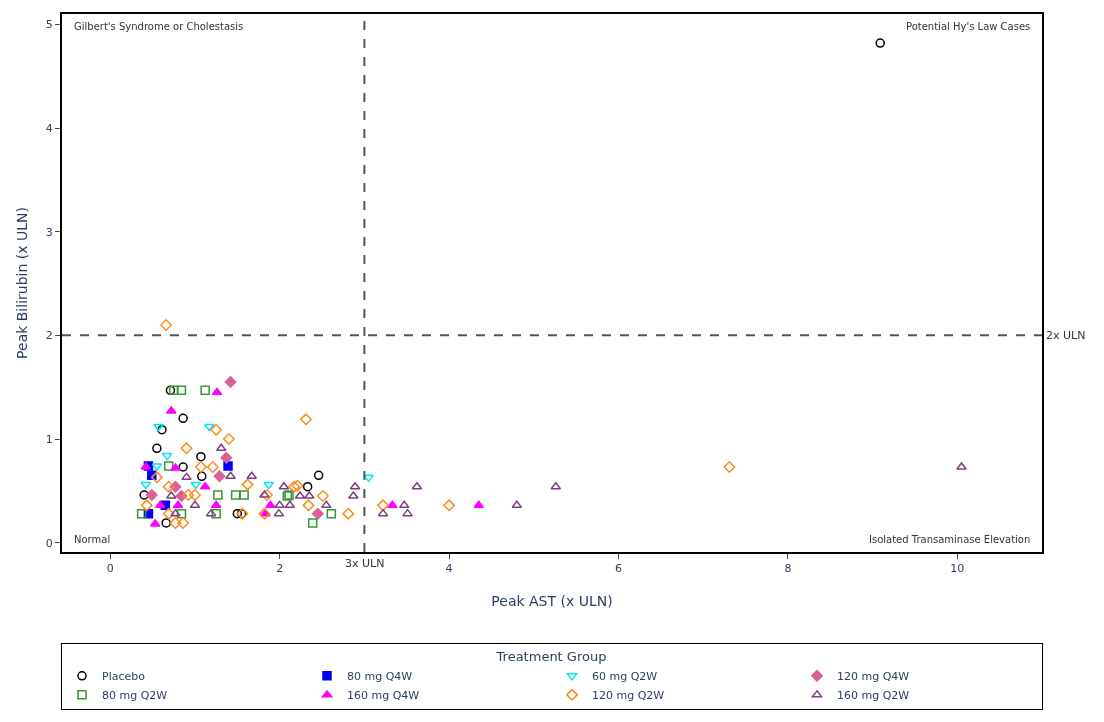 This screenshot has height=722, width=1104. What do you see at coordinates (49, 336) in the screenshot?
I see `y-tick-label: 2` at bounding box center [49, 336].